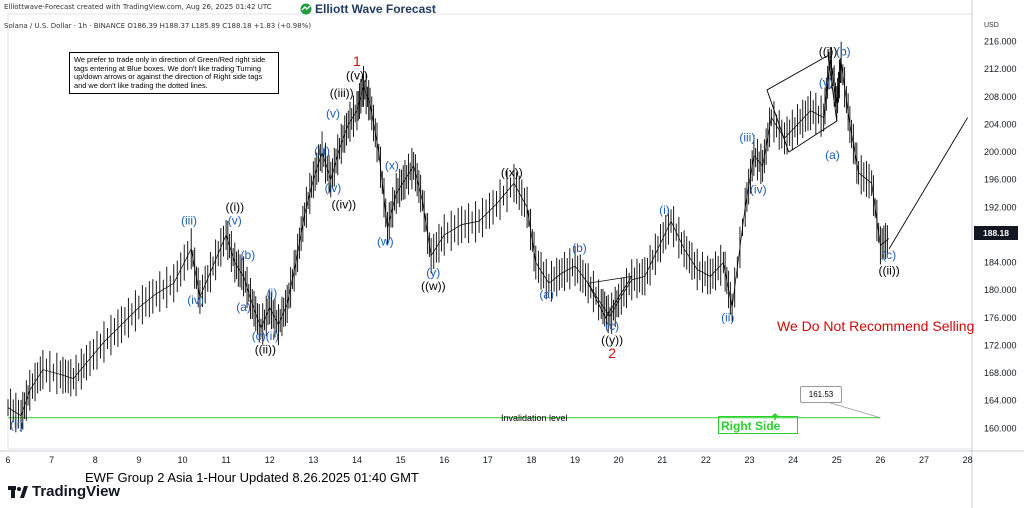  What do you see at coordinates (357, 61) in the screenshot?
I see `wave-label: 1` at bounding box center [357, 61].